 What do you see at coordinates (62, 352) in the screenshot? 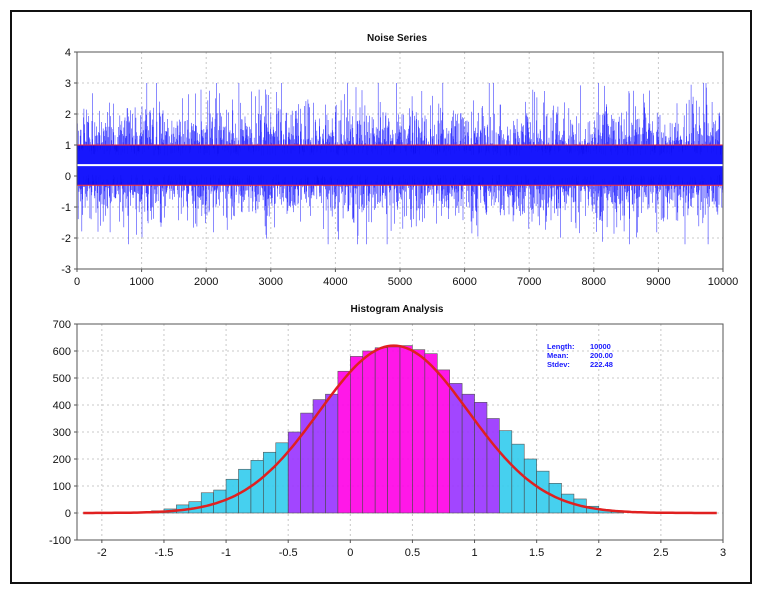
I see `histogram-y-tick-label: 600` at bounding box center [62, 352].